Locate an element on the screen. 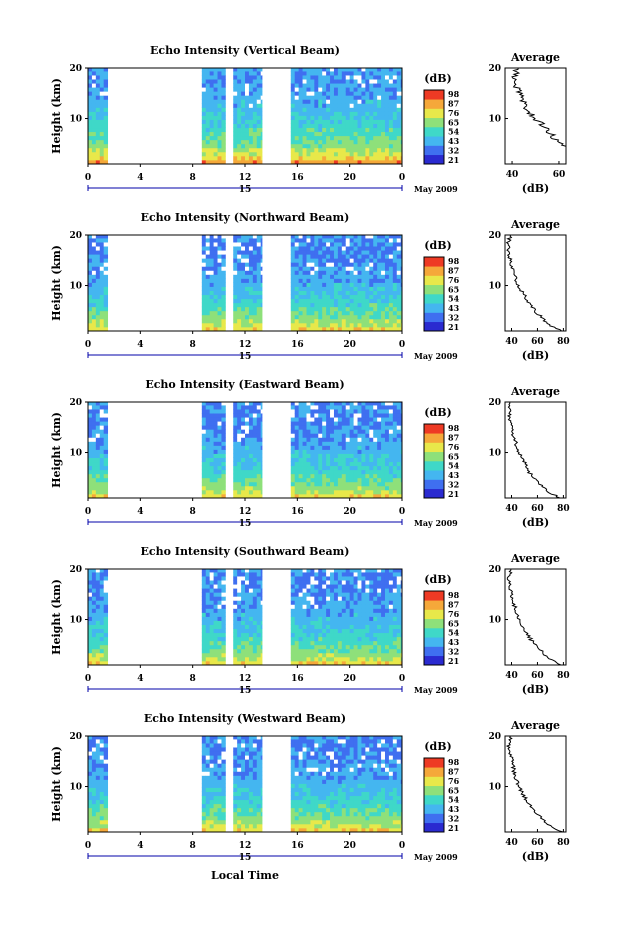  colorbar-swatch is located at coordinates (434, 475).